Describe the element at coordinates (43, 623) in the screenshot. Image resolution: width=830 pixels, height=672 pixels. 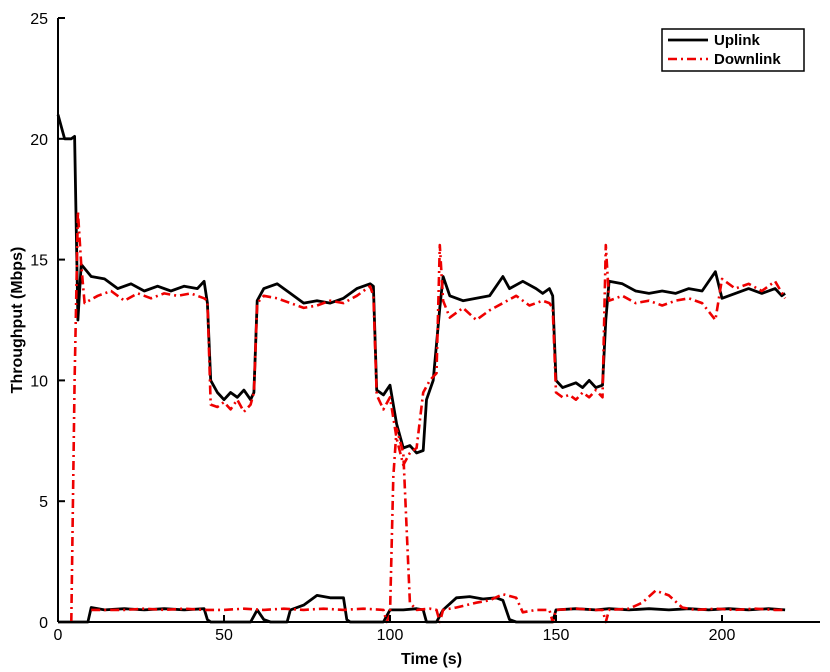
I see `y-tick-label: 0` at that location.